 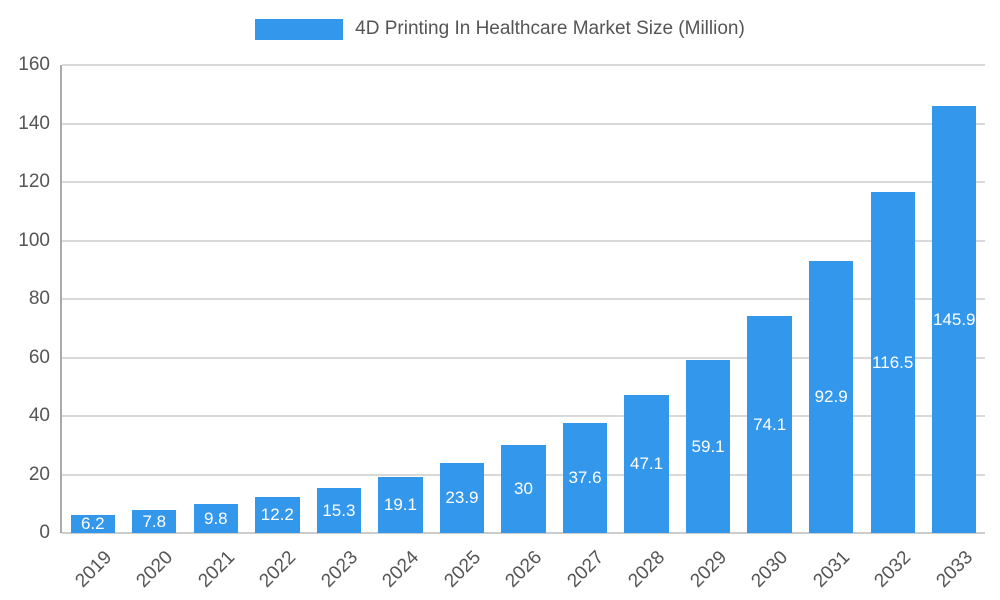 I want to click on bar: 15.3, so click(x=339, y=510).